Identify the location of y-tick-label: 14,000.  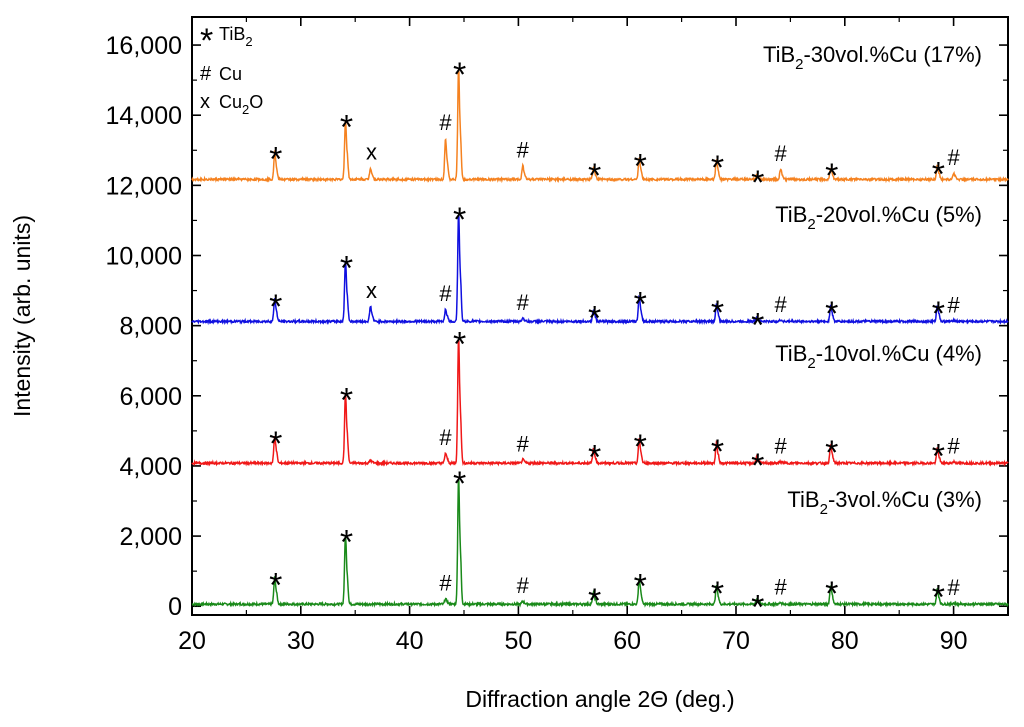
(144, 116).